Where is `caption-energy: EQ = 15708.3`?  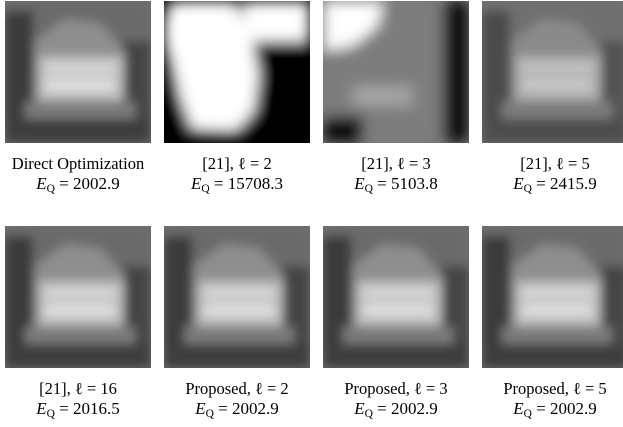 caption-energy: EQ = 15708.3 is located at coordinates (237, 184).